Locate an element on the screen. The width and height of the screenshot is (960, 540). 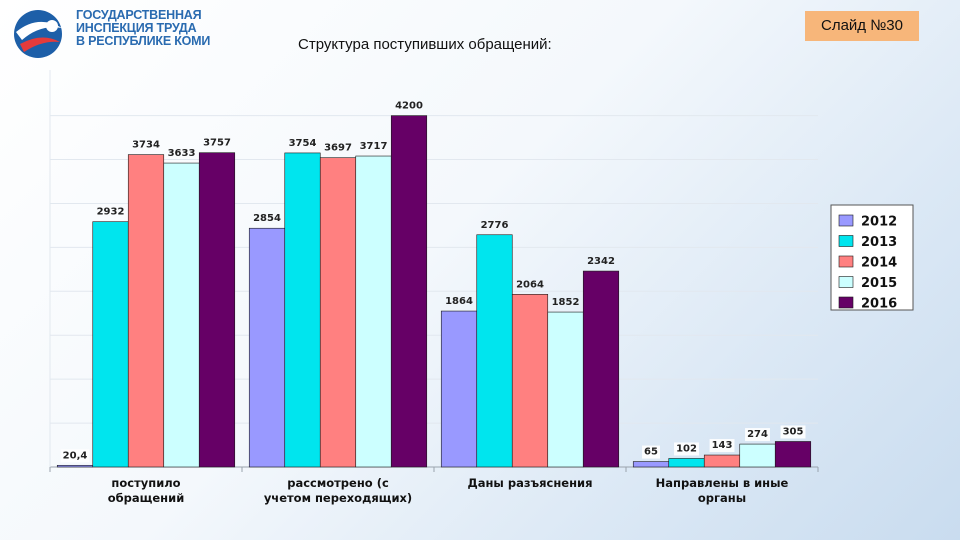
bar-value-label: 3633 is located at coordinates (182, 153).